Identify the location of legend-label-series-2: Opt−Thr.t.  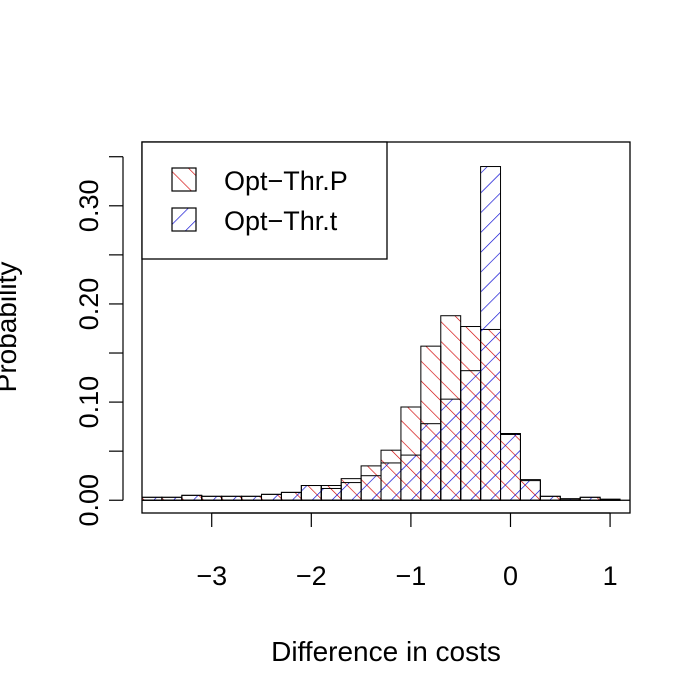
(281, 221).